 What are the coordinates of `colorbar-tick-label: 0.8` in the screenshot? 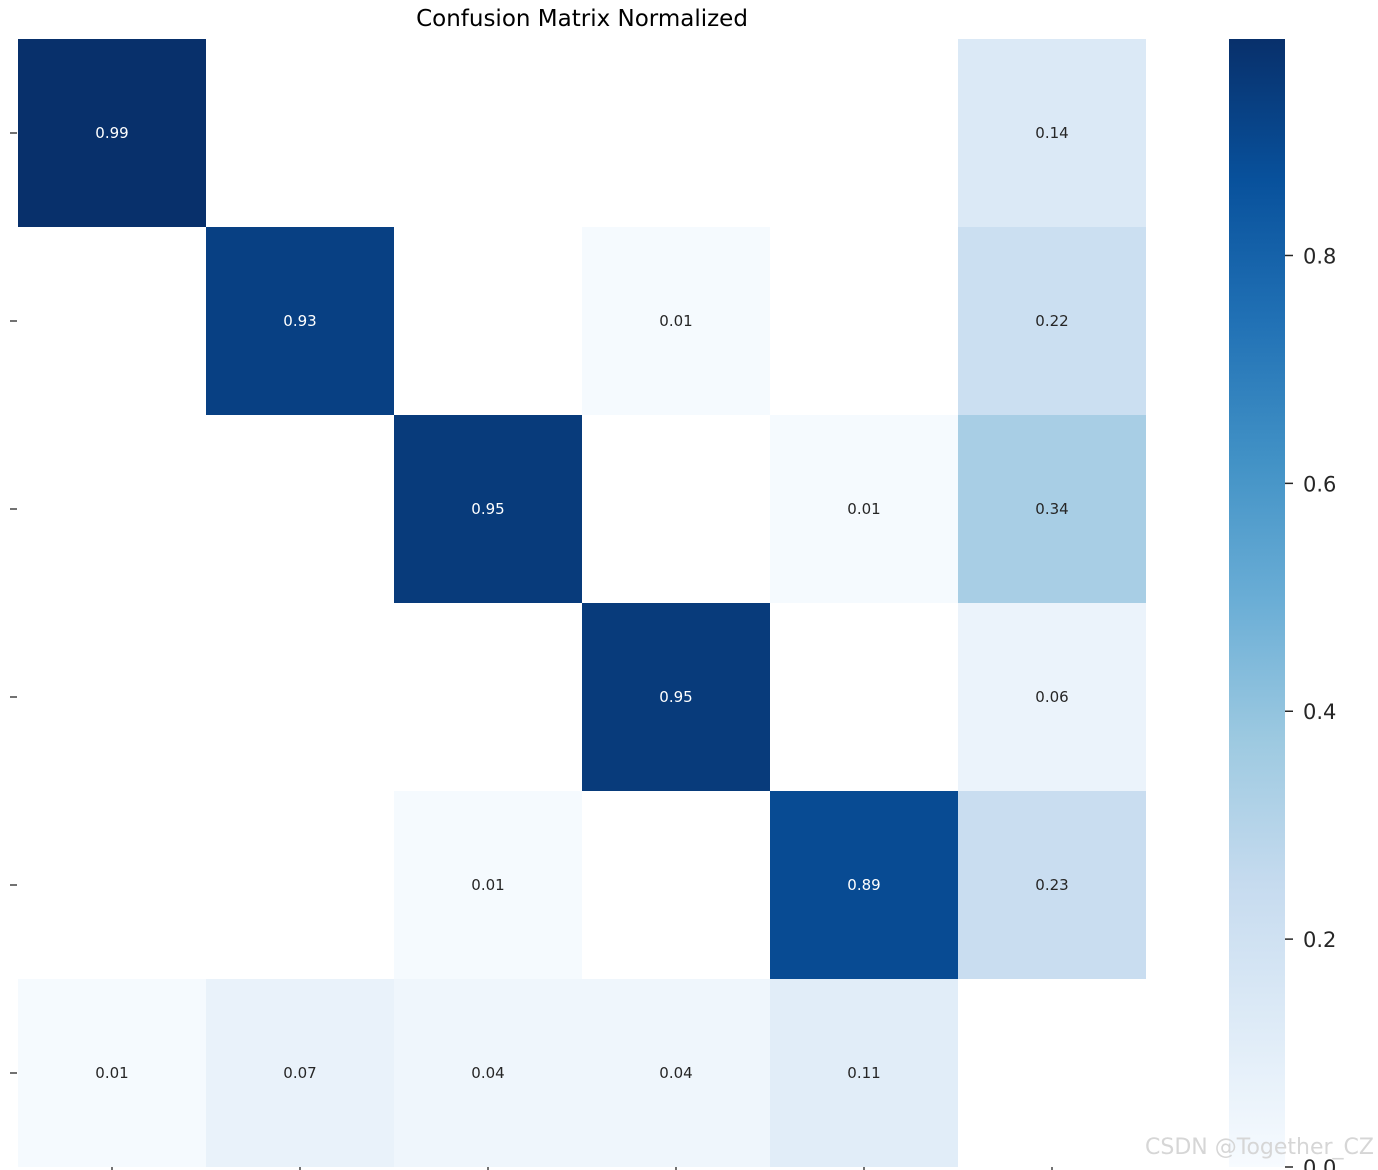 It's located at (1319, 256).